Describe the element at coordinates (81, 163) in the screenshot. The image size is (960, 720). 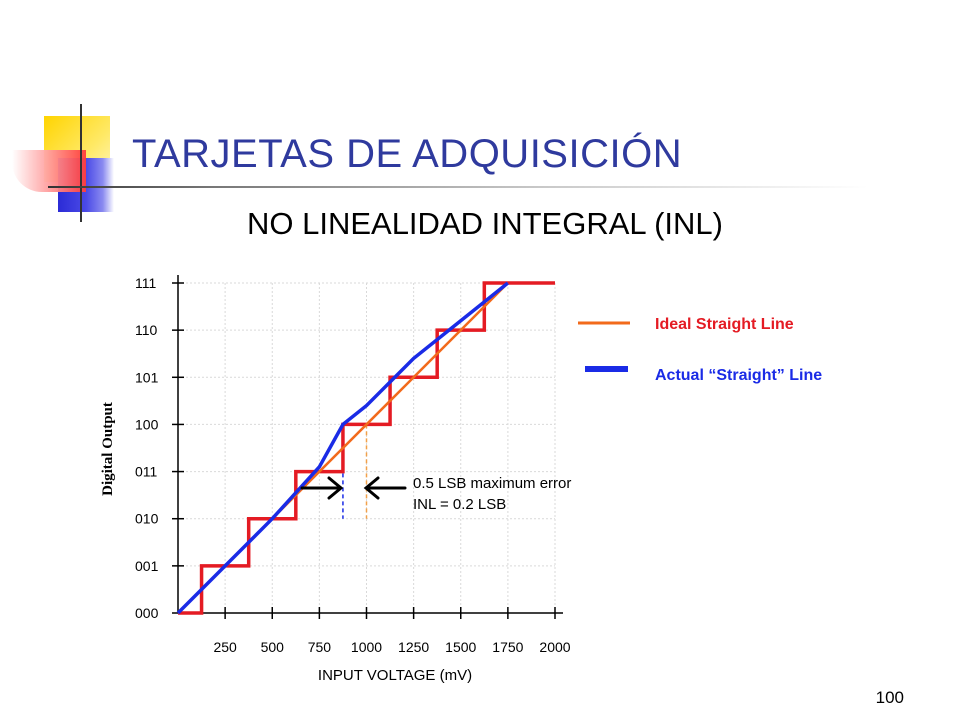
I see `decor-vertical-line` at that location.